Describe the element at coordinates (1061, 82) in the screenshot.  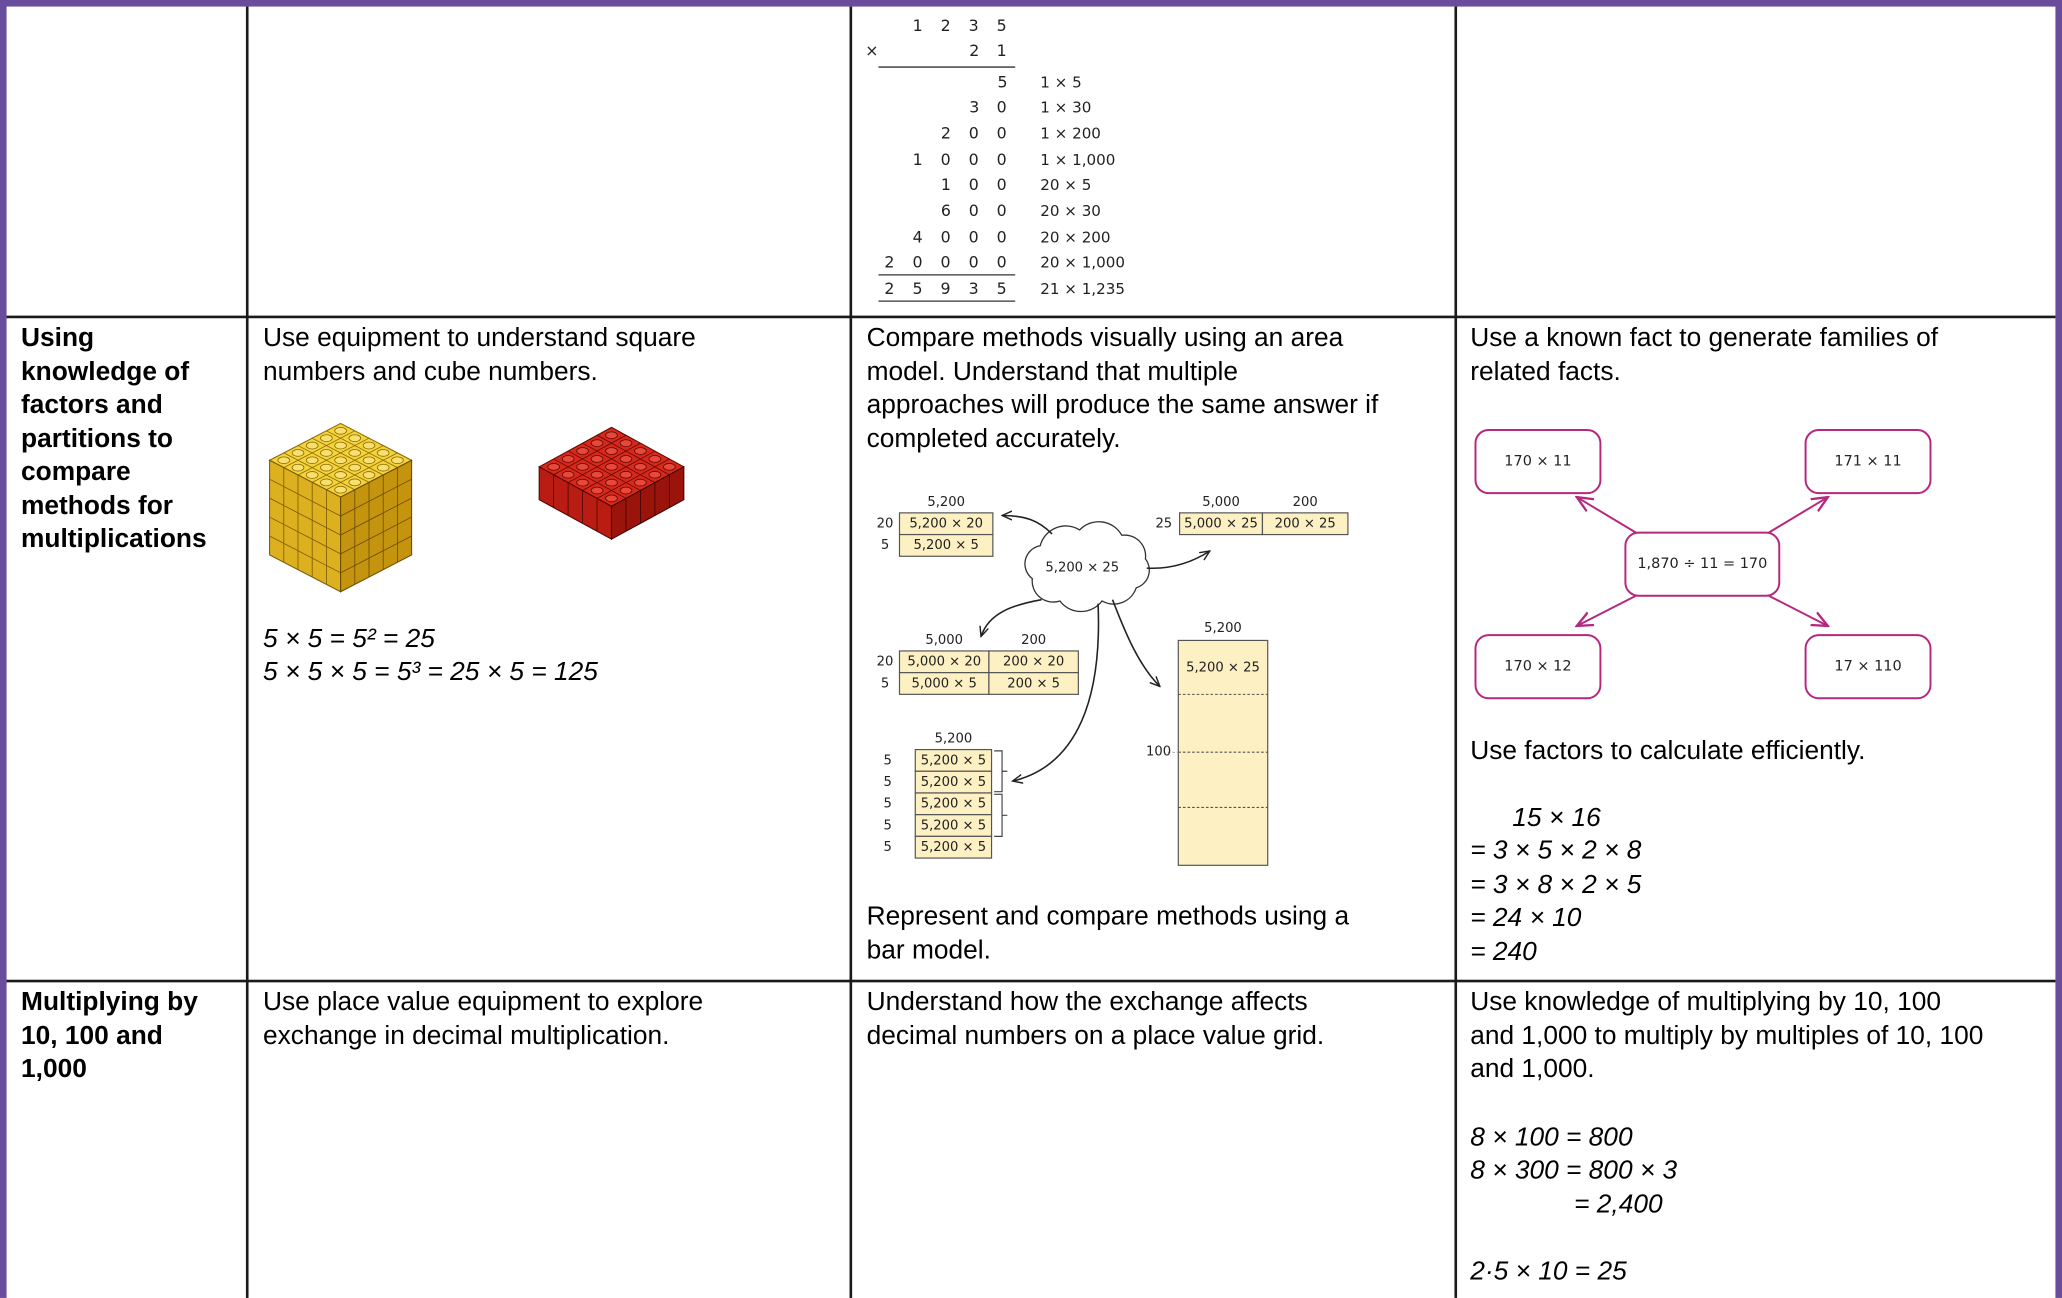
I see `partial-note: 1 × 5` at that location.